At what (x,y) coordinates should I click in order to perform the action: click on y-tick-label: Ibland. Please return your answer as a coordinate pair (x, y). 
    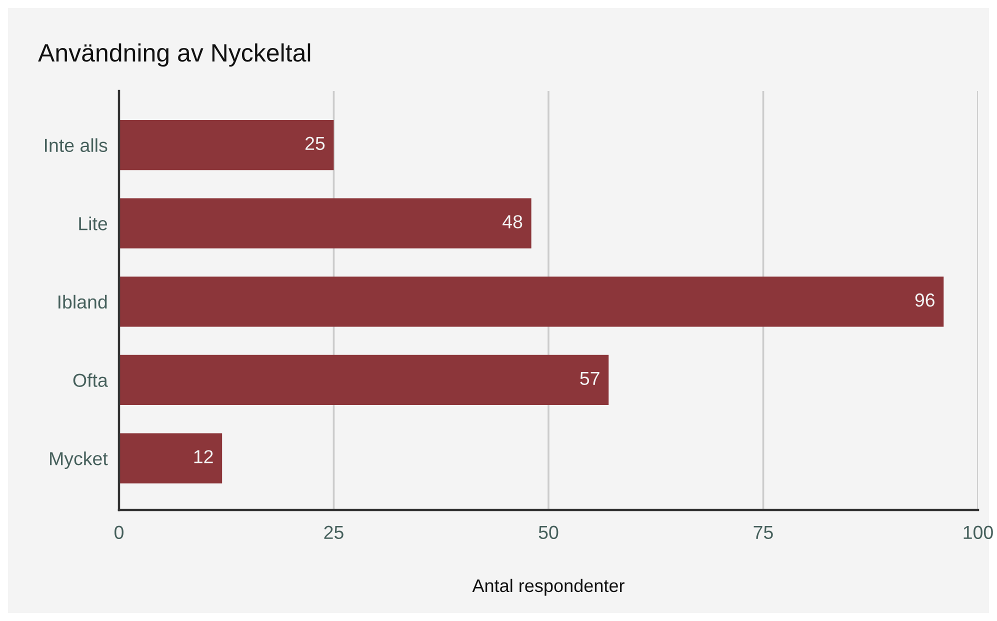
    Looking at the image, I should click on (82, 301).